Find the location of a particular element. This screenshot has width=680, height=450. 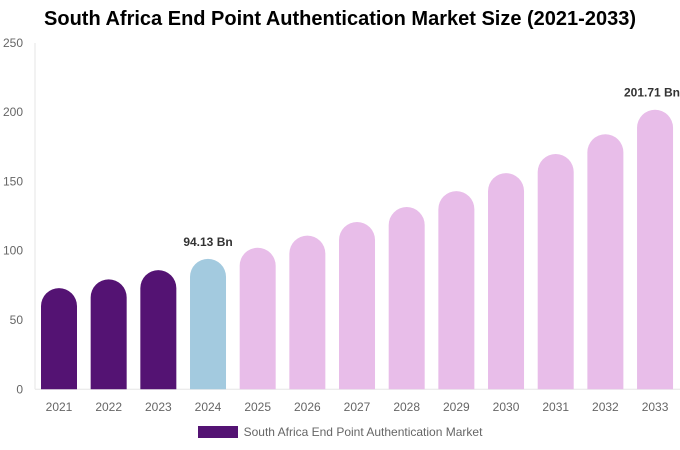

bar-2028 is located at coordinates (406, 298).